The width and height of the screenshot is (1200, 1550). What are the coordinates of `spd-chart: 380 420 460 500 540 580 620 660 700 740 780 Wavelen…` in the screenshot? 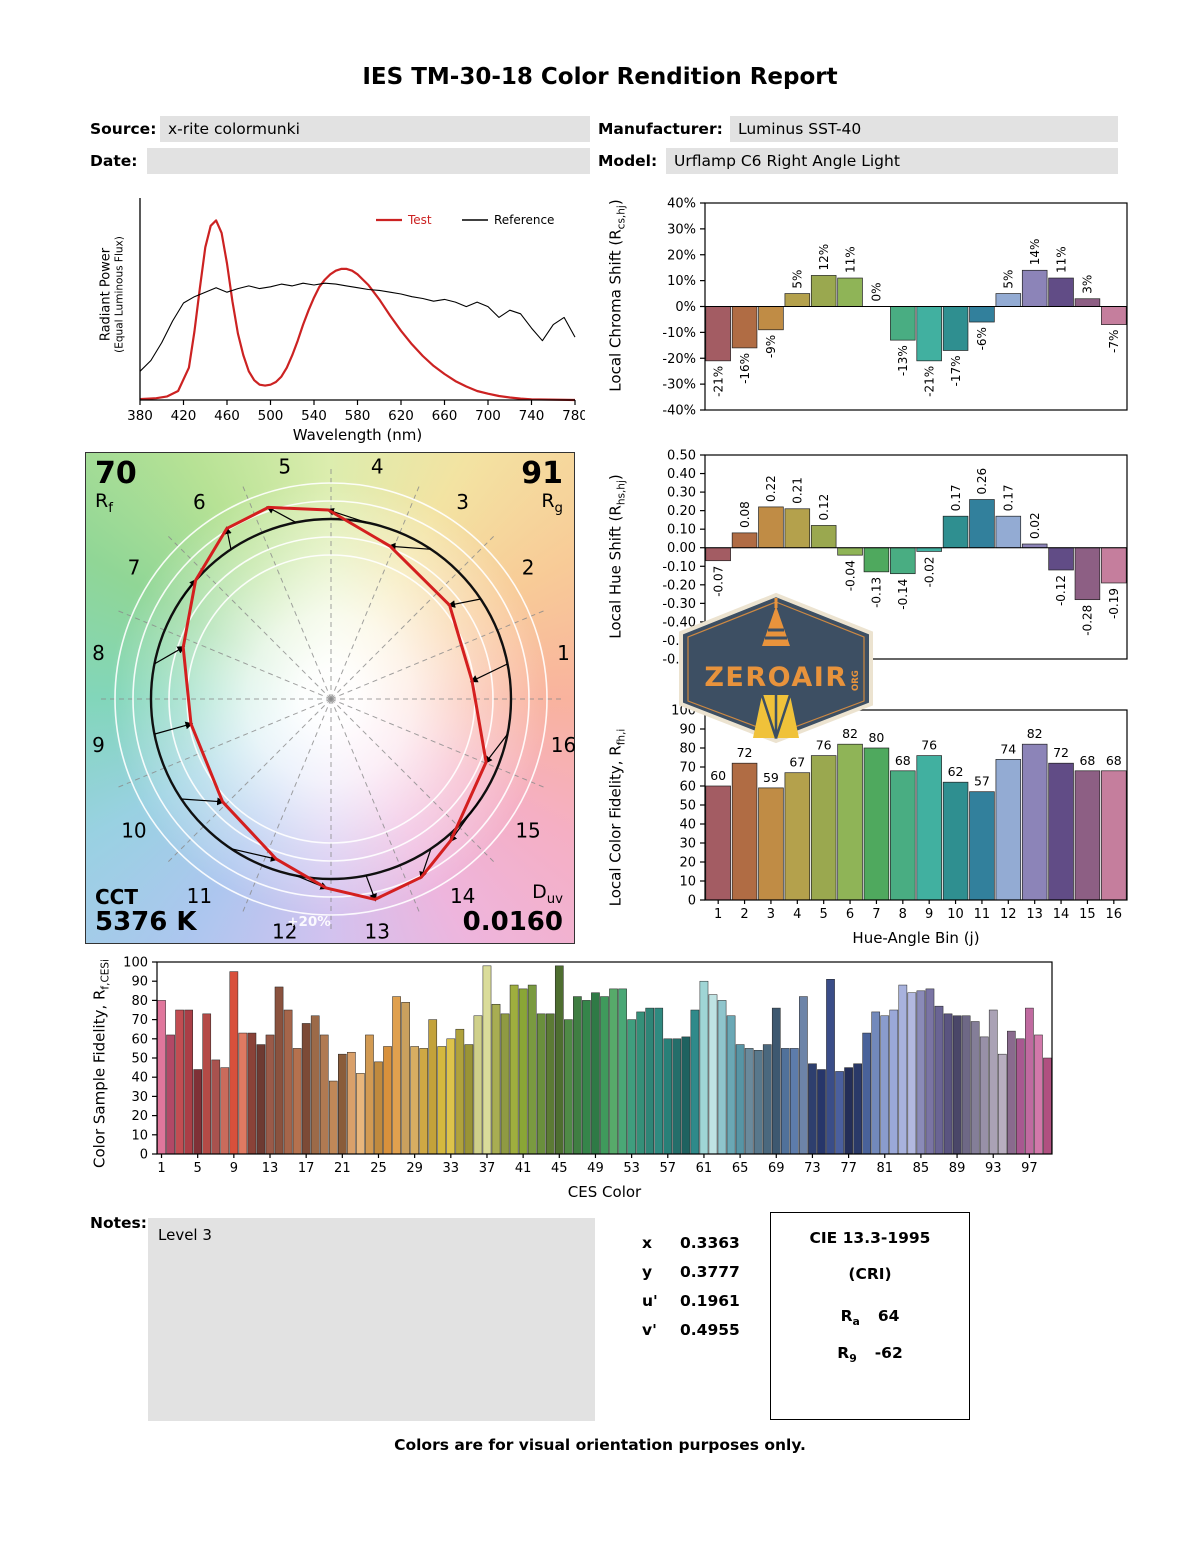 It's located at (356, 321).